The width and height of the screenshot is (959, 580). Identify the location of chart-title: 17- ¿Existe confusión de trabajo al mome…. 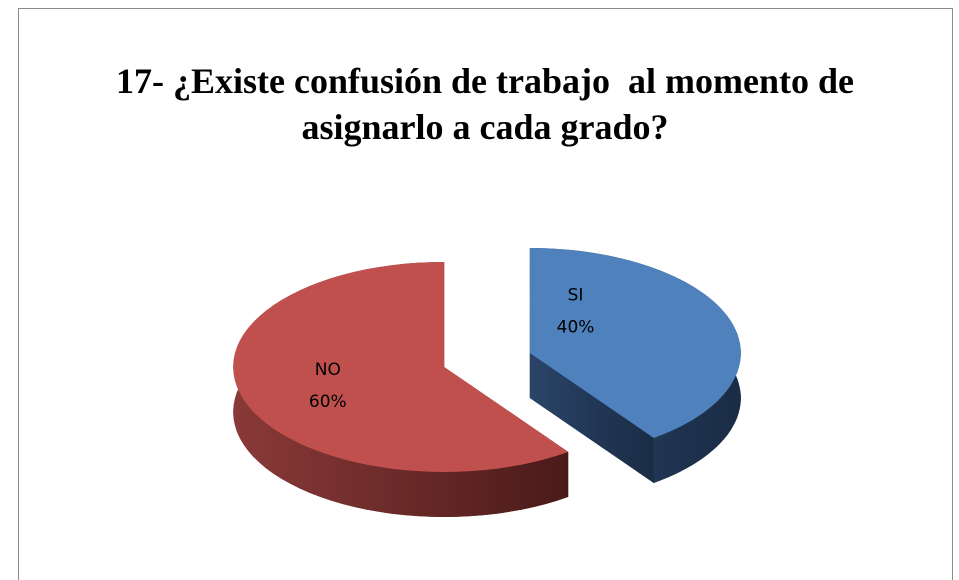
(489, 104).